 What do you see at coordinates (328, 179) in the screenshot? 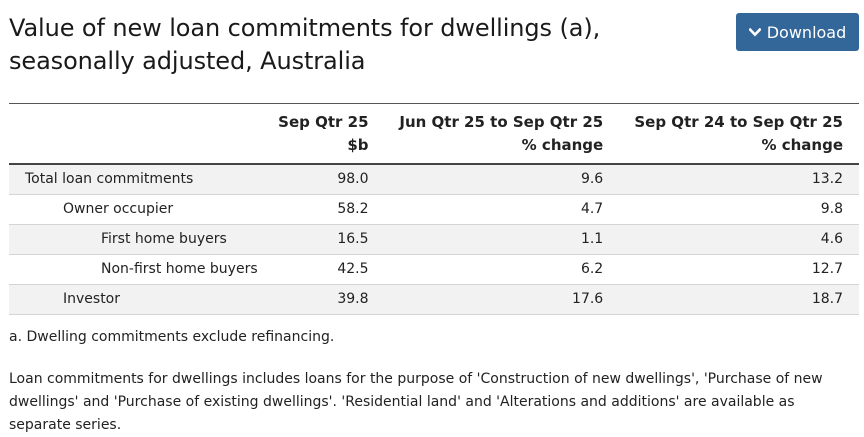
I see `table-cell: 98.0` at bounding box center [328, 179].